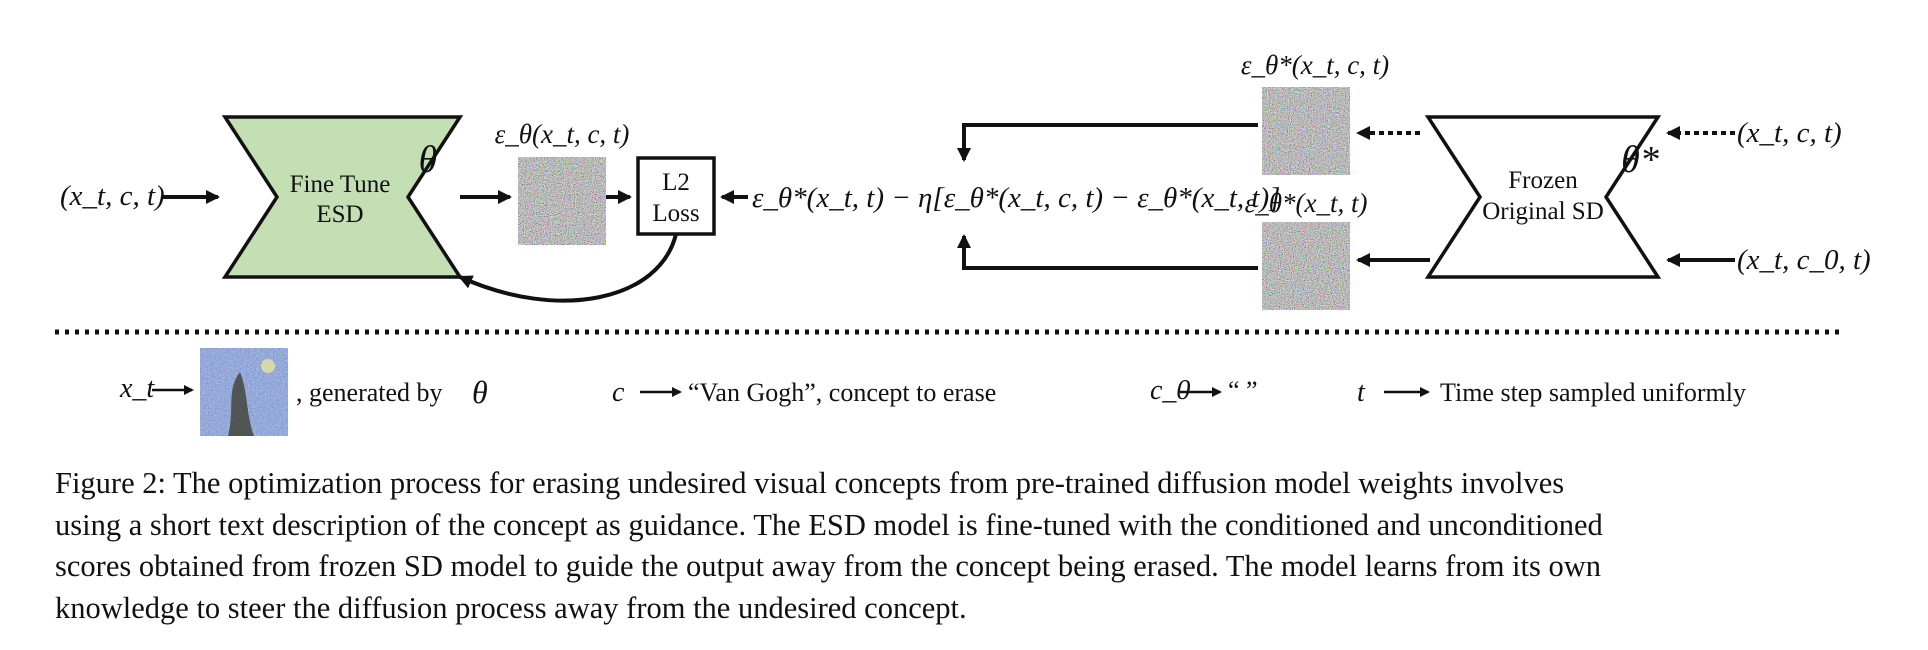 The height and width of the screenshot is (650, 1928). I want to click on frozen-sd-label-line2: Original SD, so click(1543, 211).